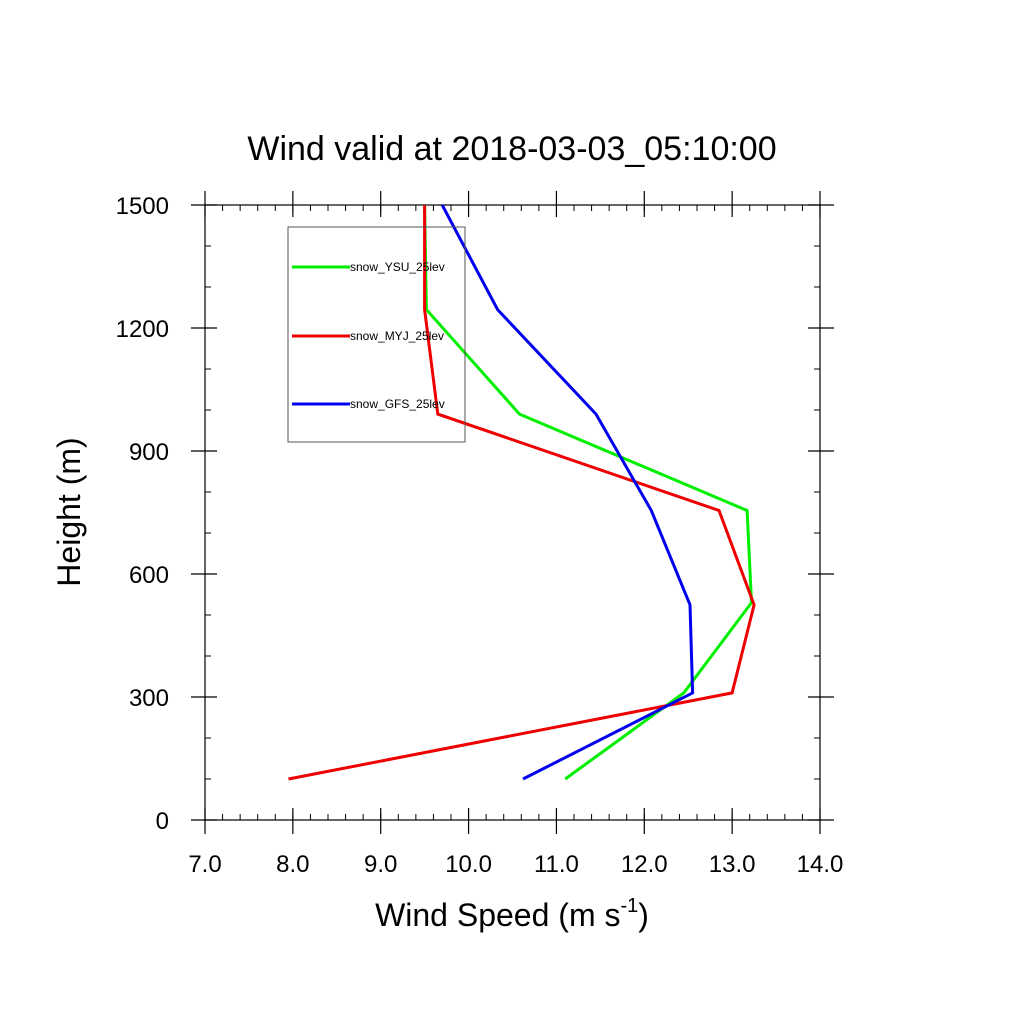 This screenshot has height=1024, width=1024. I want to click on x-tick-label: 9.0, so click(380, 864).